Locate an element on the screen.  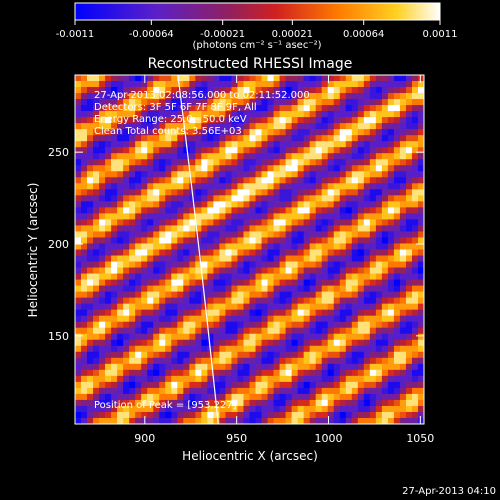
info-line: 27-Apr-2013 02:08:56.000 to 02:11:52.000 is located at coordinates (202, 95).